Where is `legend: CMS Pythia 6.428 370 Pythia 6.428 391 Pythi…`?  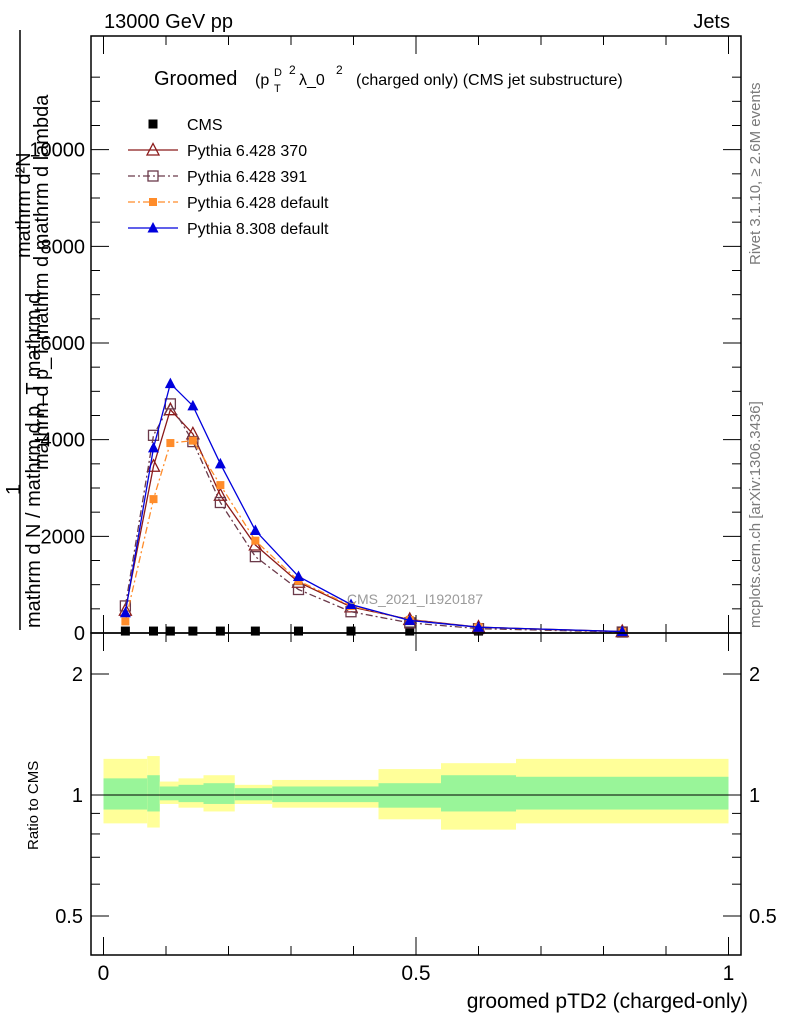
legend: CMS Pythia 6.428 370 Pythia 6.428 391 Pythi… is located at coordinates (228, 177).